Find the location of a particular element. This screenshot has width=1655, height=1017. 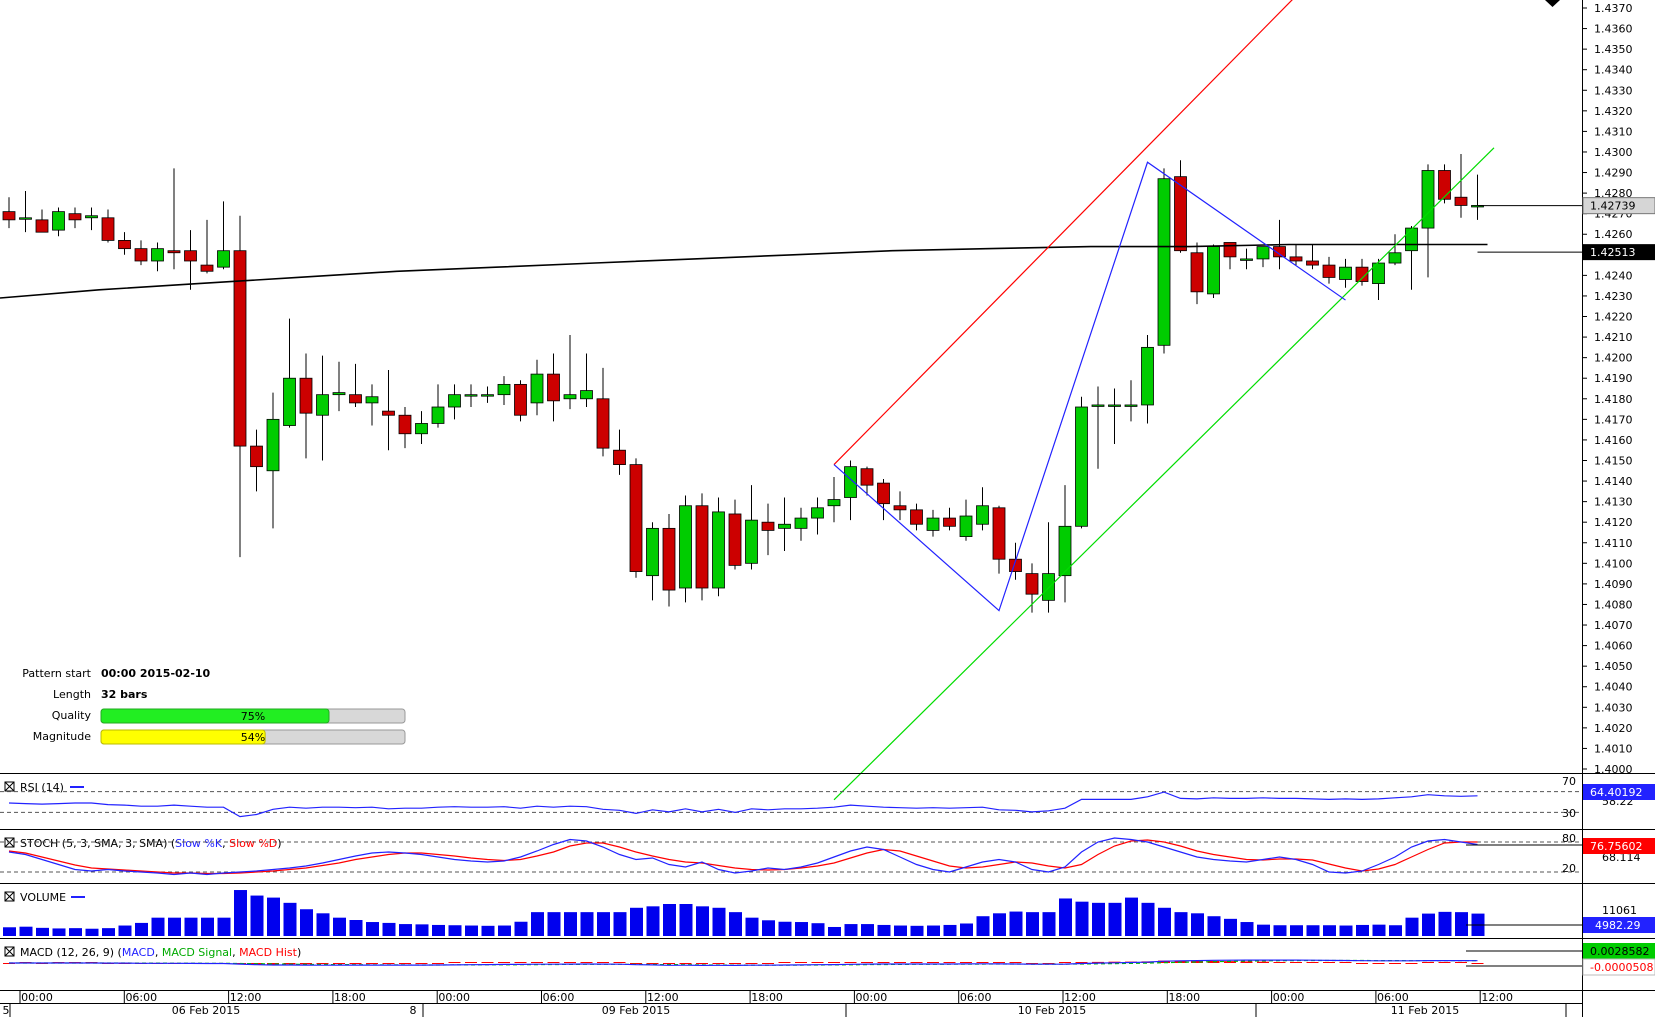

macd-close-icon is located at coordinates (9, 951).